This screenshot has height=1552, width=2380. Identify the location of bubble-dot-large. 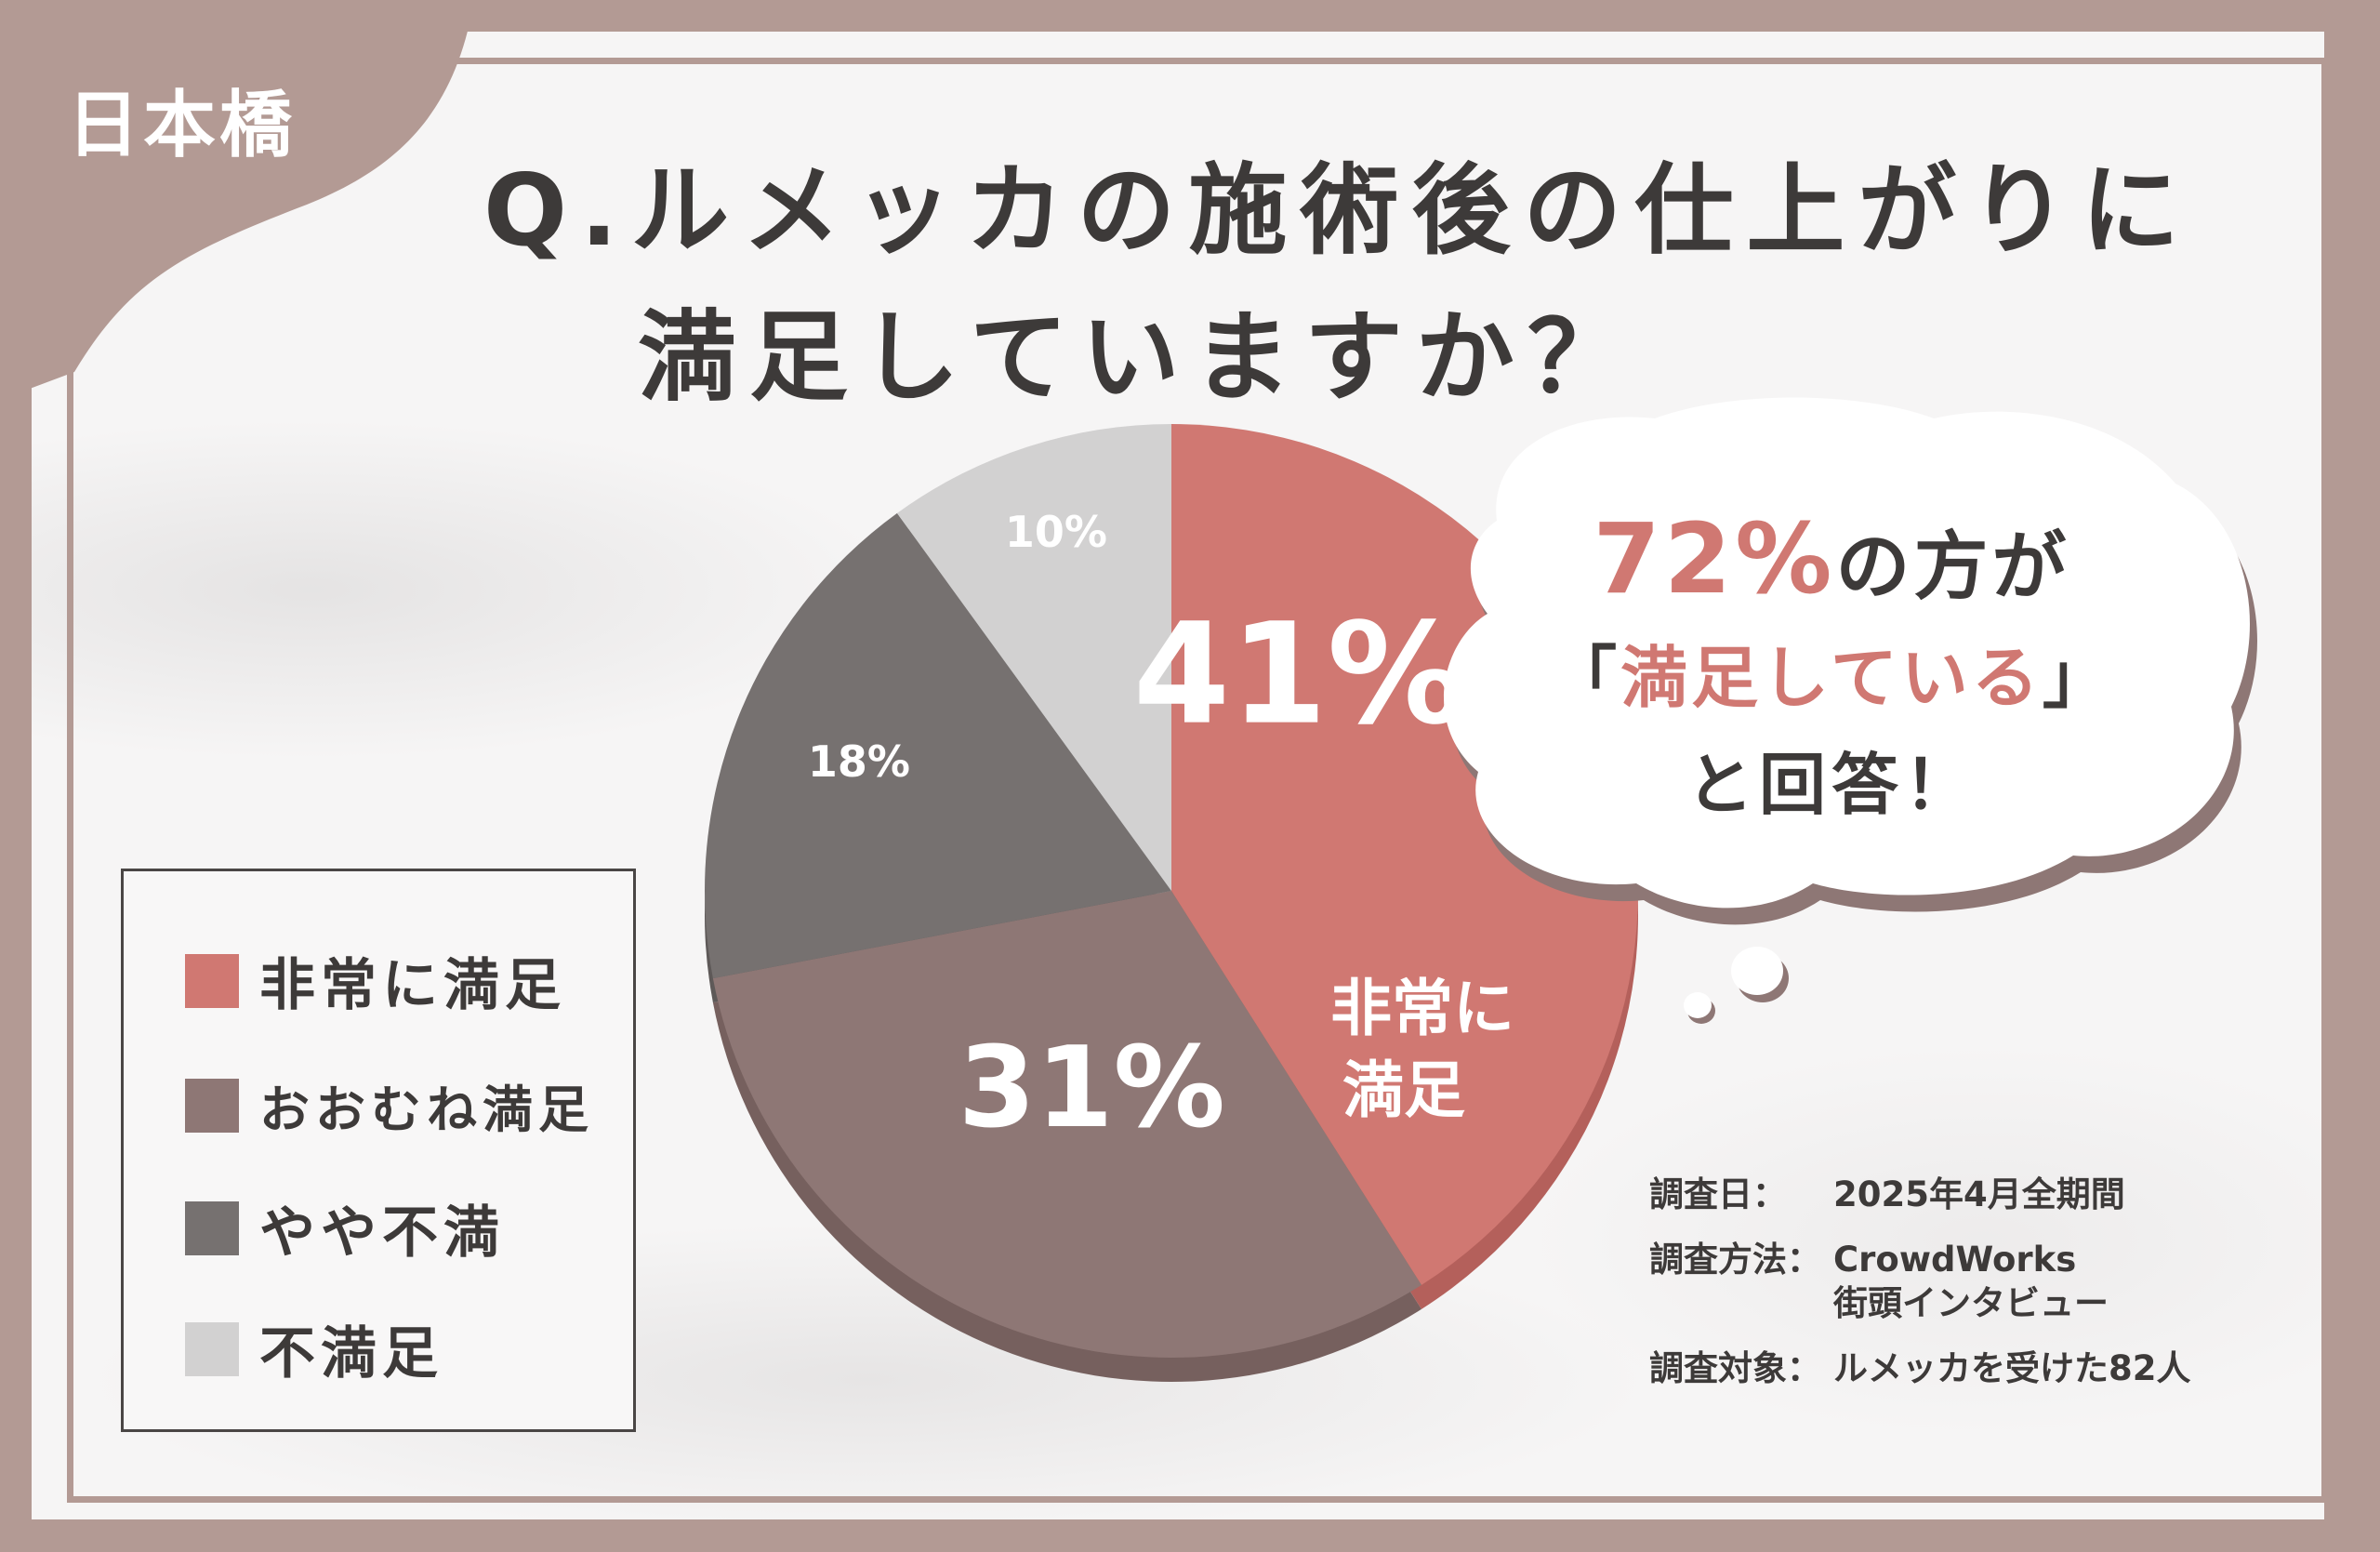
(1757, 971).